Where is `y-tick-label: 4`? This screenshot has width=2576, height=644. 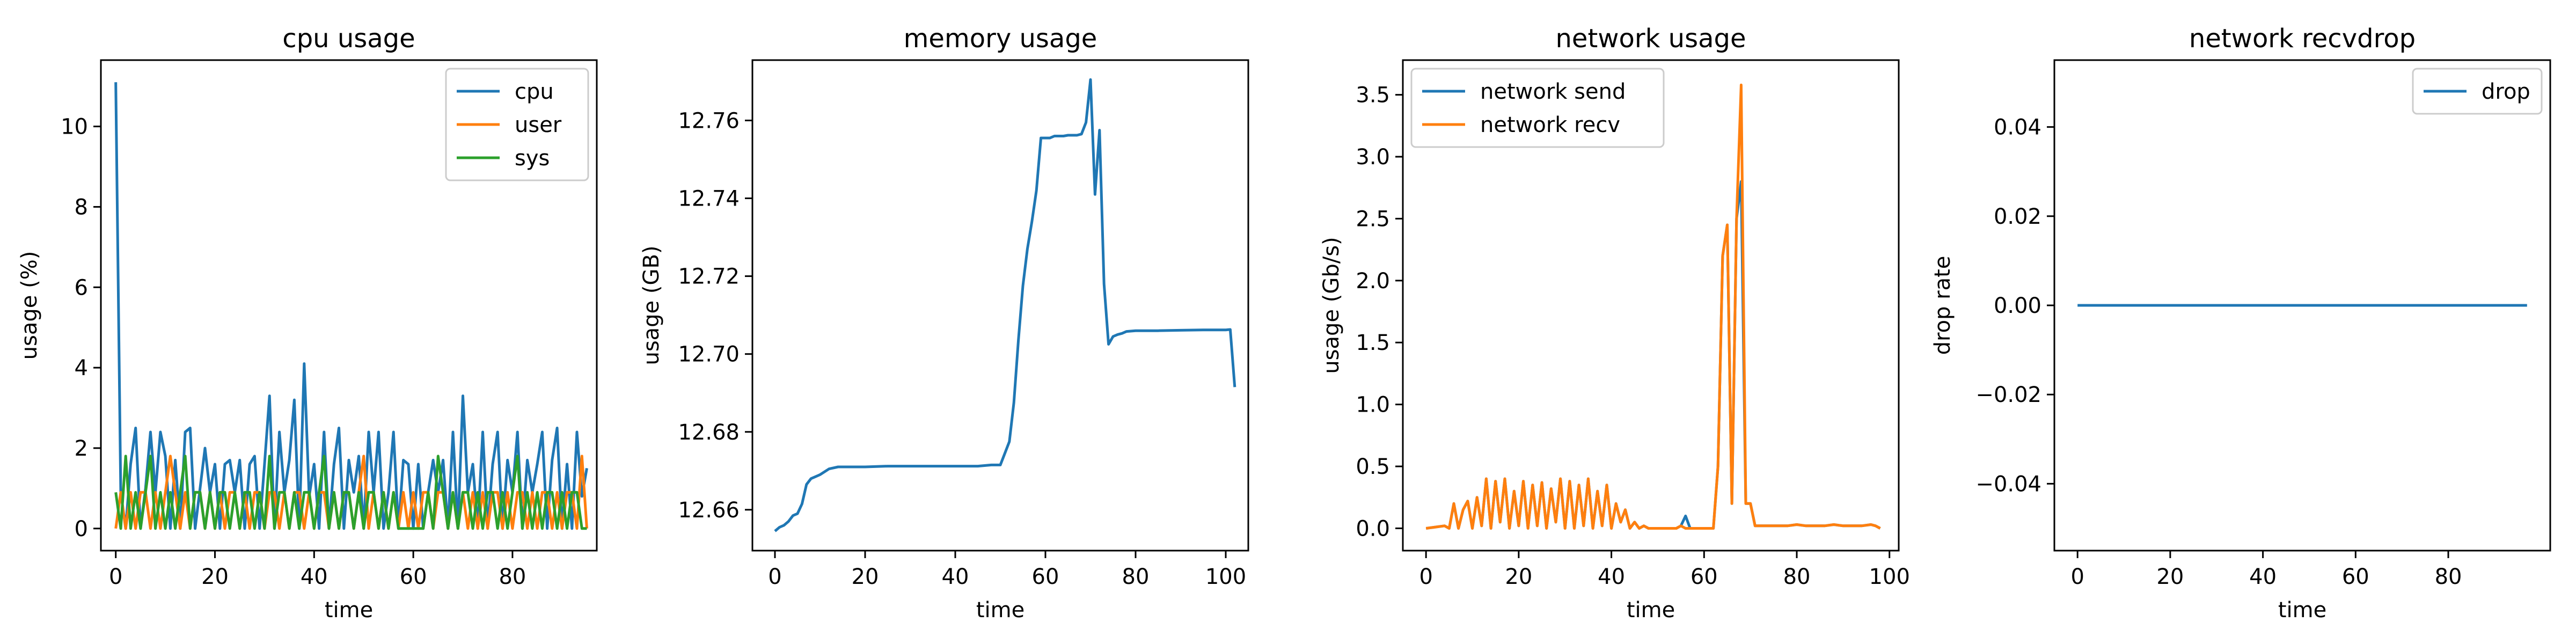 y-tick-label: 4 is located at coordinates (81, 368).